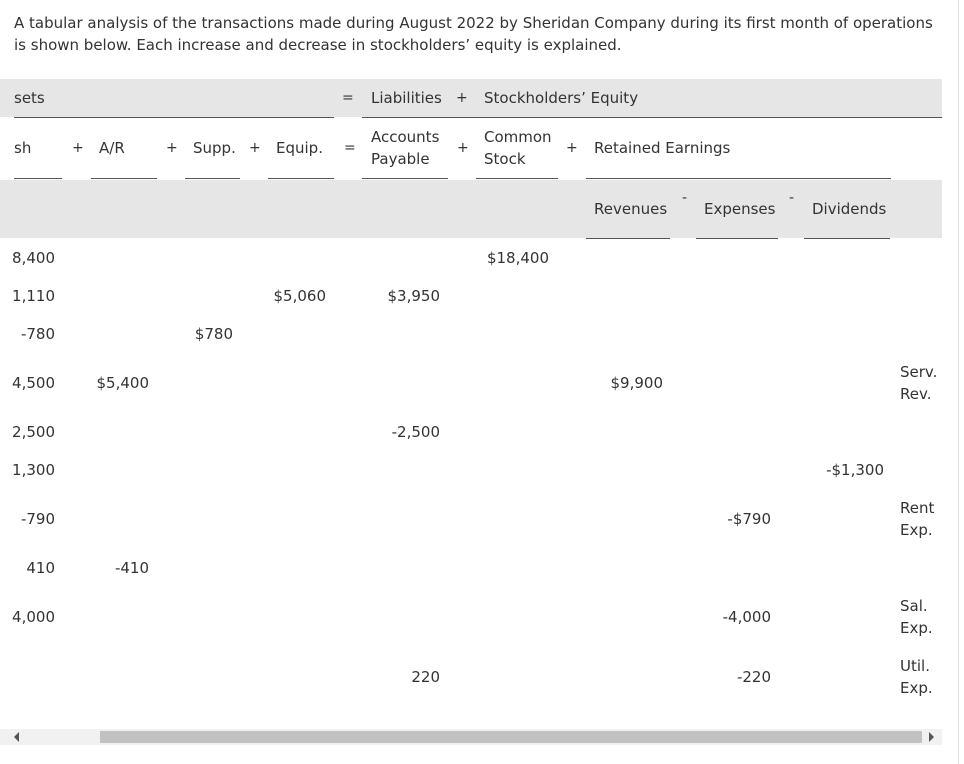  What do you see at coordinates (213, 334) in the screenshot?
I see `cell-supplies: $780` at bounding box center [213, 334].